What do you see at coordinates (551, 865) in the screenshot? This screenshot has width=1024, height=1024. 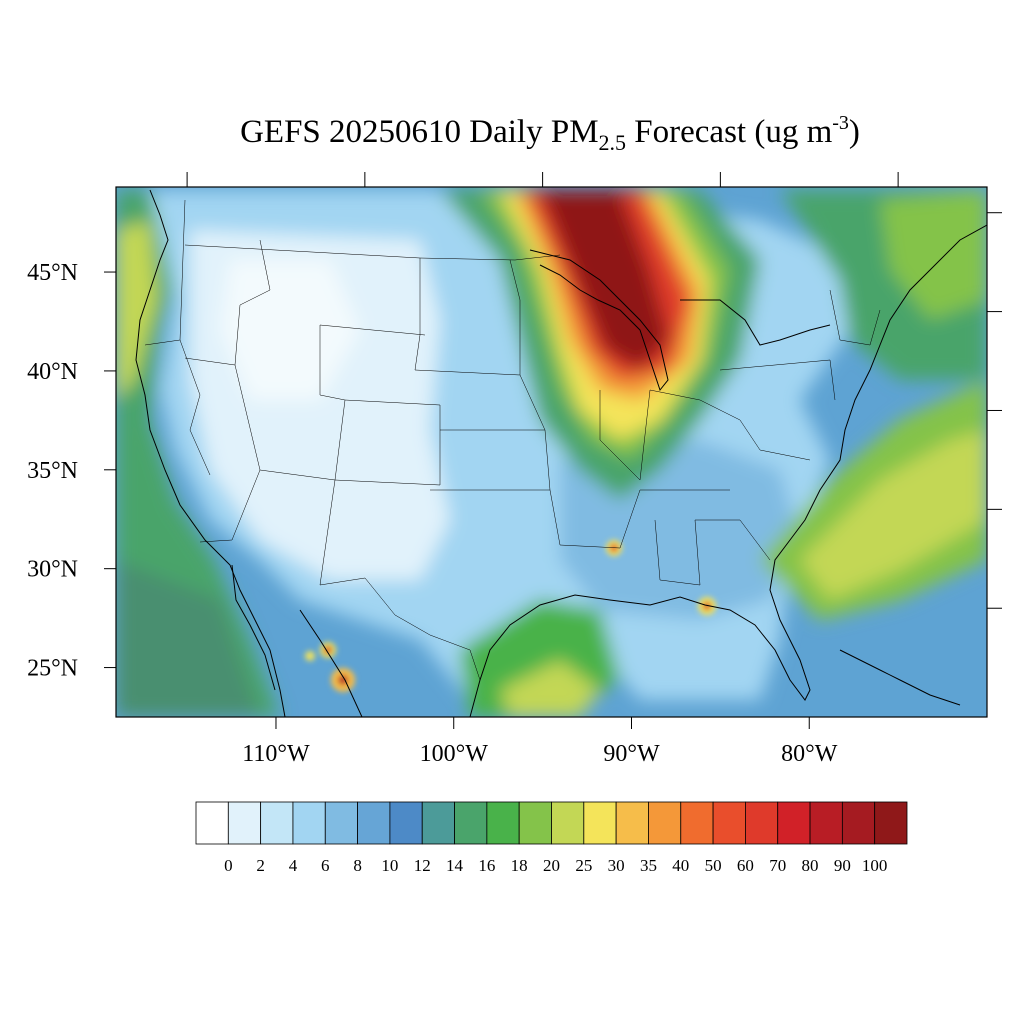 I see `colorbar-label: 20` at bounding box center [551, 865].